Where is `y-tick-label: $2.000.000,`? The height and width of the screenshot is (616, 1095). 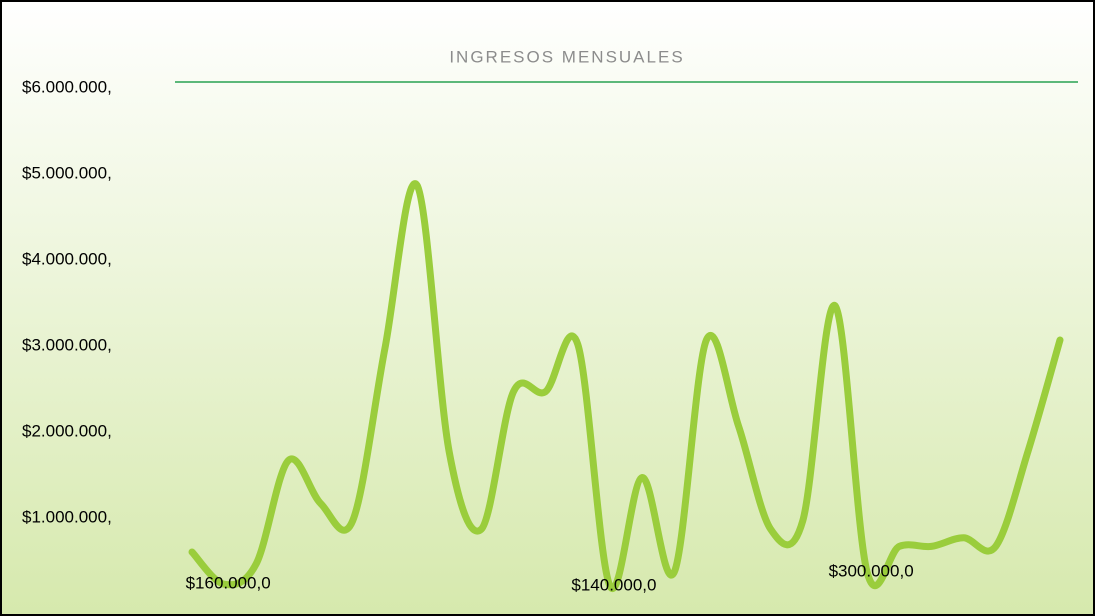 y-tick-label: $2.000.000, is located at coordinates (67, 430).